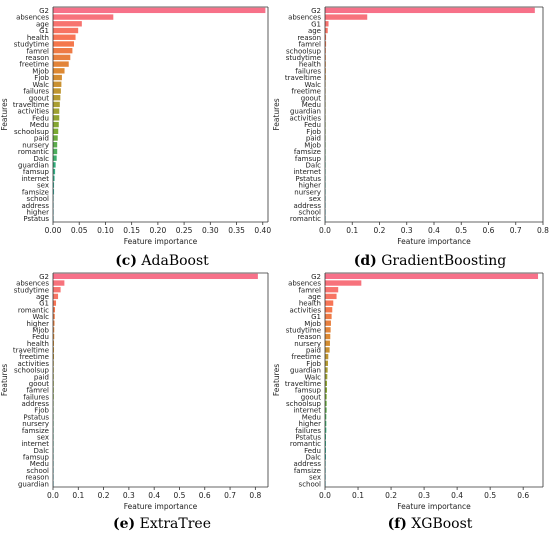 The width and height of the screenshot is (550, 537). What do you see at coordinates (326, 430) in the screenshot?
I see `bar-failures` at bounding box center [326, 430].